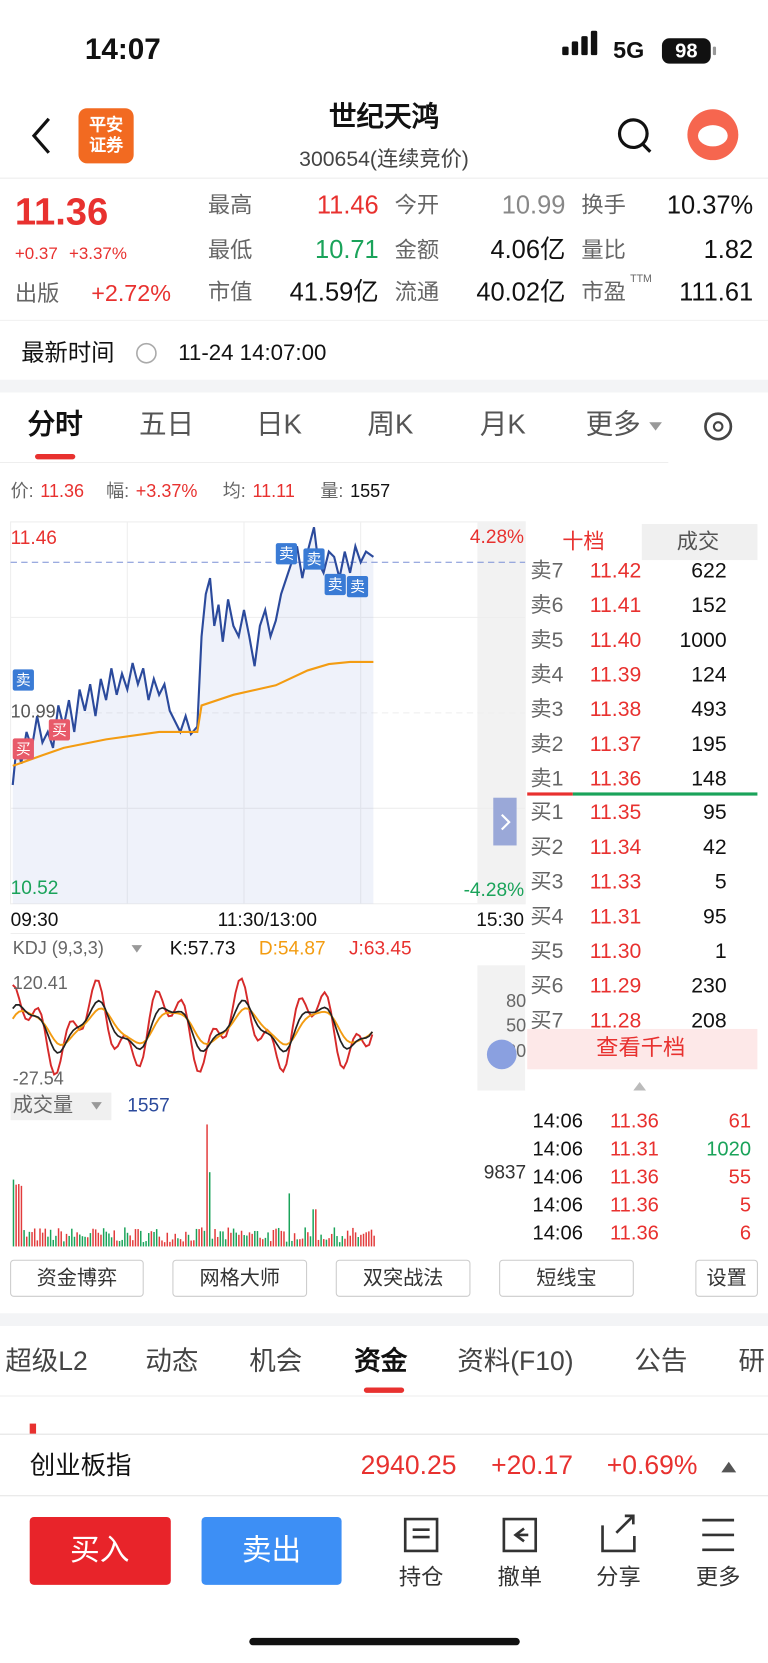  Describe the element at coordinates (603, 205) in the screenshot. I see `stat-label: 换手` at that location.